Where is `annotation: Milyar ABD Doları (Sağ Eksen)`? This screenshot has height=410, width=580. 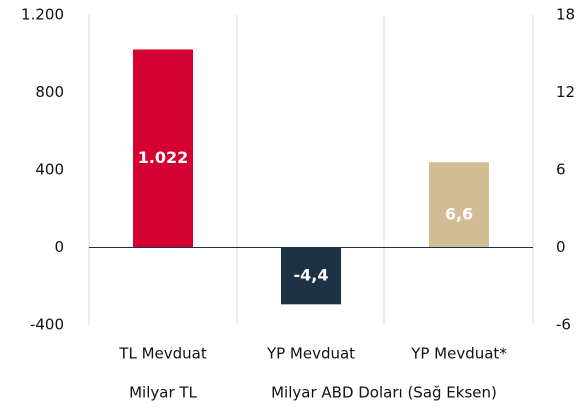
annotation: Milyar ABD Doları (Sağ Eksen) is located at coordinates (384, 393).